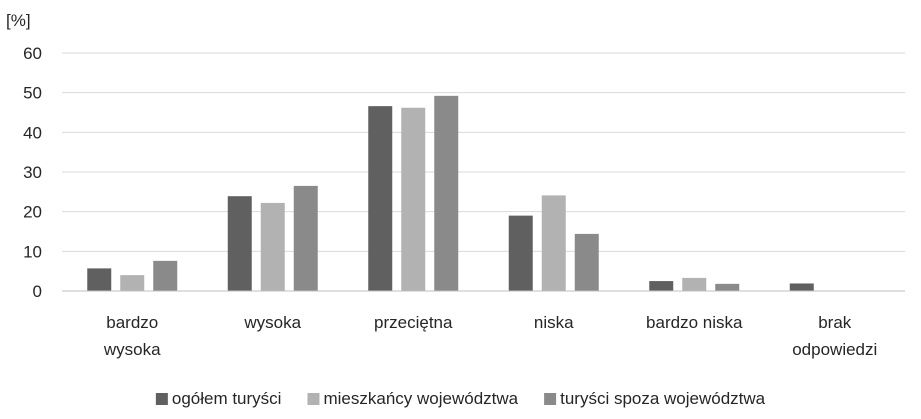 Image resolution: width=921 pixels, height=419 pixels. What do you see at coordinates (32, 93) in the screenshot?
I see `y-tick-label: 50` at bounding box center [32, 93].